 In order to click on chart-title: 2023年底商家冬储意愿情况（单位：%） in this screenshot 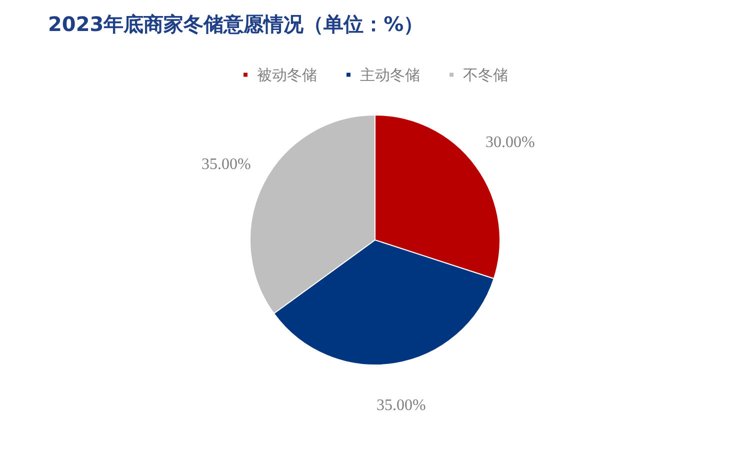, I will do `click(236, 24)`.